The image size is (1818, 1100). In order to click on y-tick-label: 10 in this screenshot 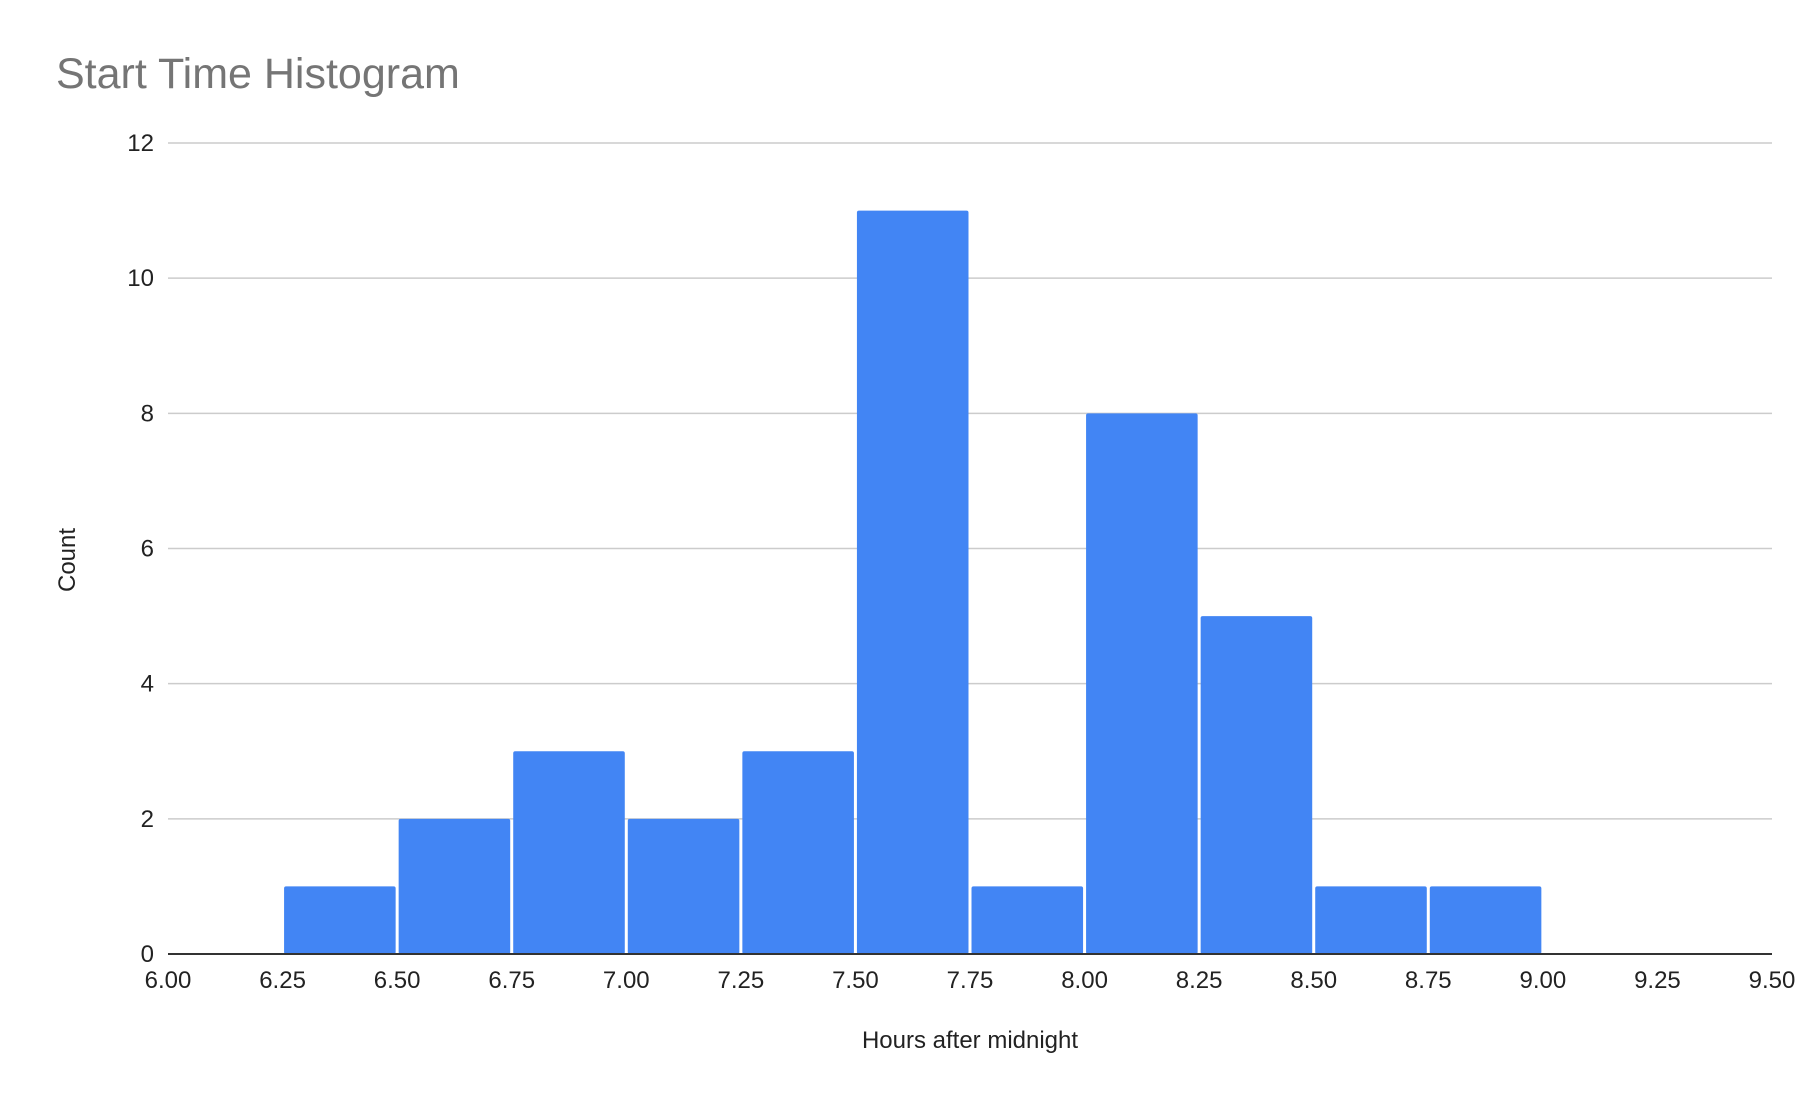, I will do `click(140, 278)`.